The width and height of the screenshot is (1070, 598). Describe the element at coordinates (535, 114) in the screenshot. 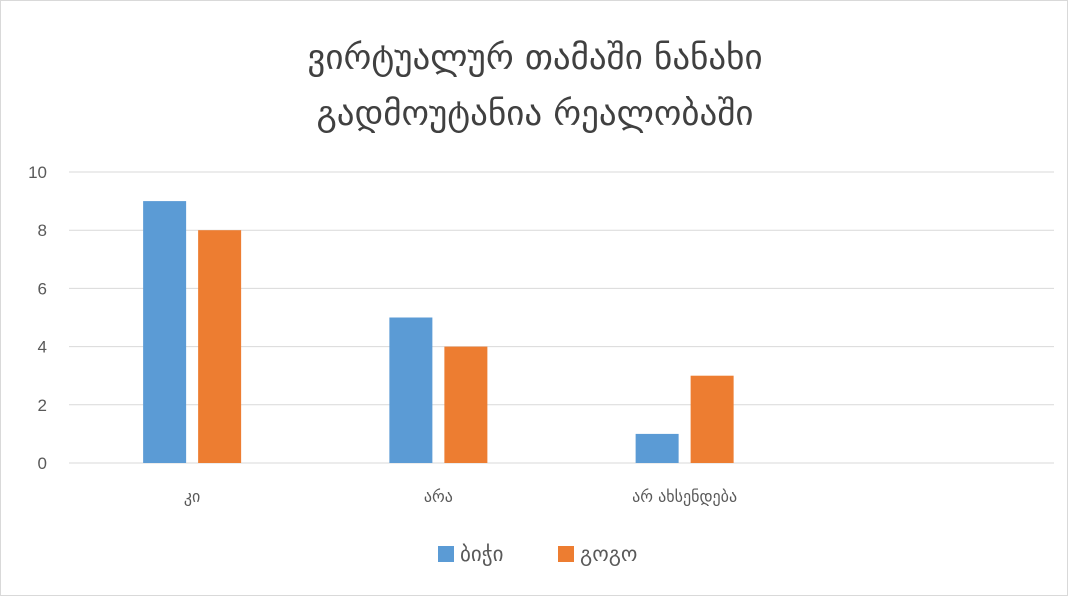

I see `chart-title-line-2: გადმოუტანია რეალობაში` at that location.